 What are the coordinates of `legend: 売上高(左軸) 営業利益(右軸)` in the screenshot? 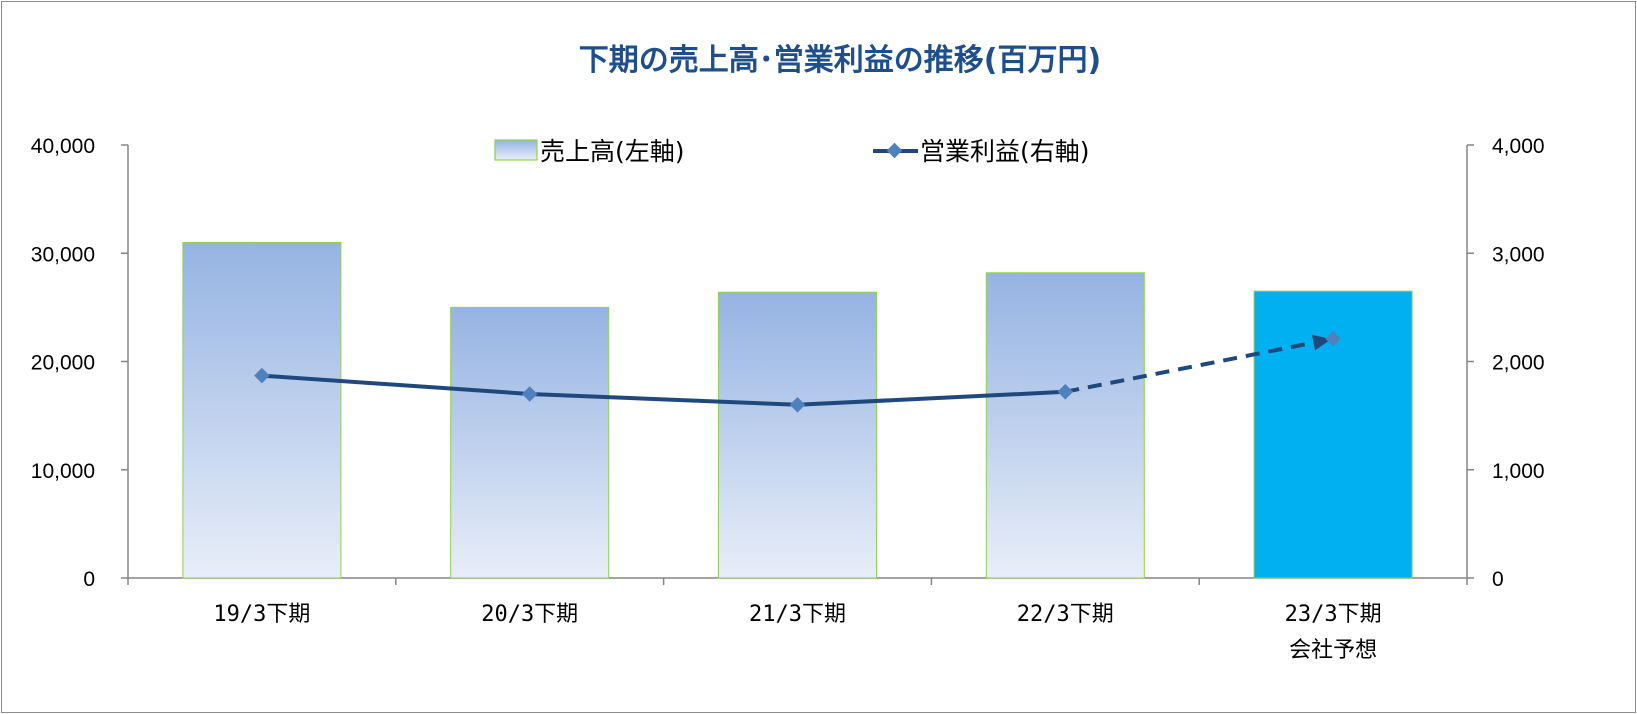 It's located at (792, 151).